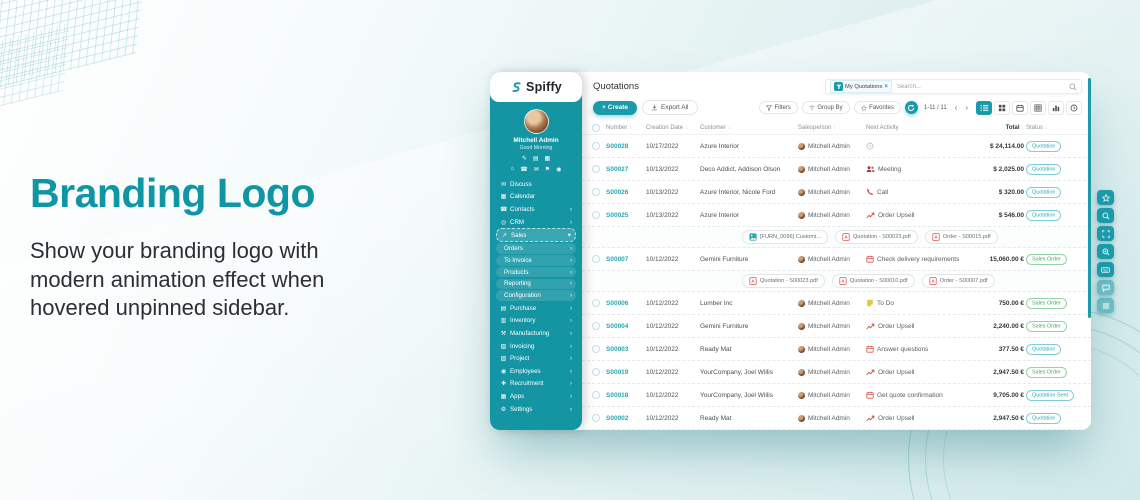 Image resolution: width=1140 pixels, height=500 pixels. Describe the element at coordinates (559, 170) in the screenshot. I see `pin-icon: ◉` at that location.